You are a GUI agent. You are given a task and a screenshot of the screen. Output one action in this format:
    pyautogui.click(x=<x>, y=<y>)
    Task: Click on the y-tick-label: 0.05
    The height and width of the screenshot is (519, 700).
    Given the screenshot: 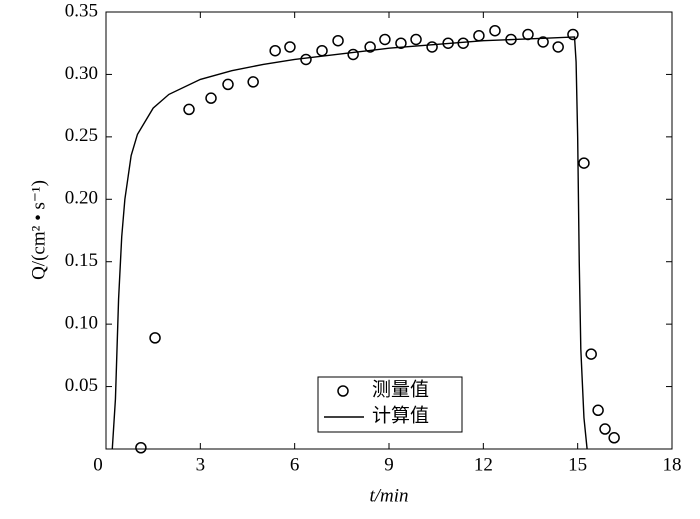 What is the action you would take?
    pyautogui.click(x=81, y=385)
    